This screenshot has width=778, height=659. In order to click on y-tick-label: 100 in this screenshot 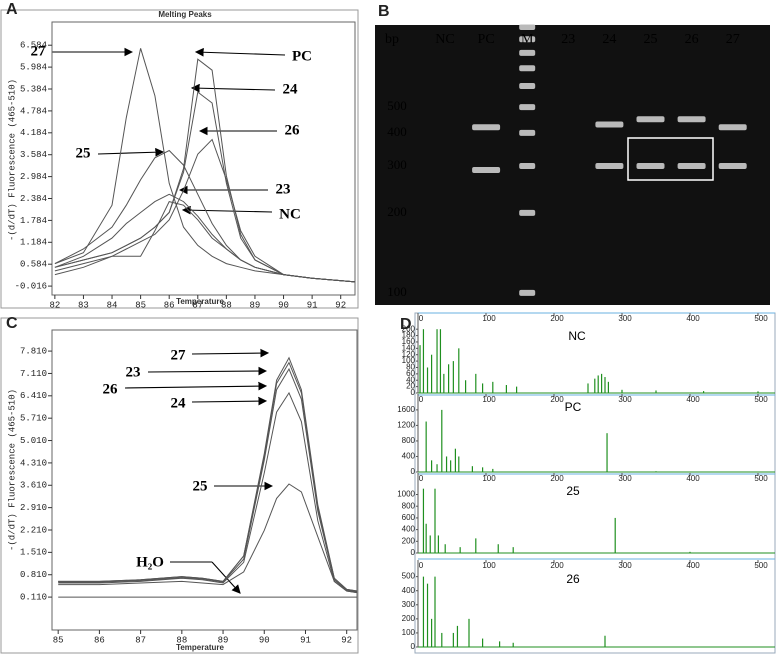, I will do `click(397, 291)`.